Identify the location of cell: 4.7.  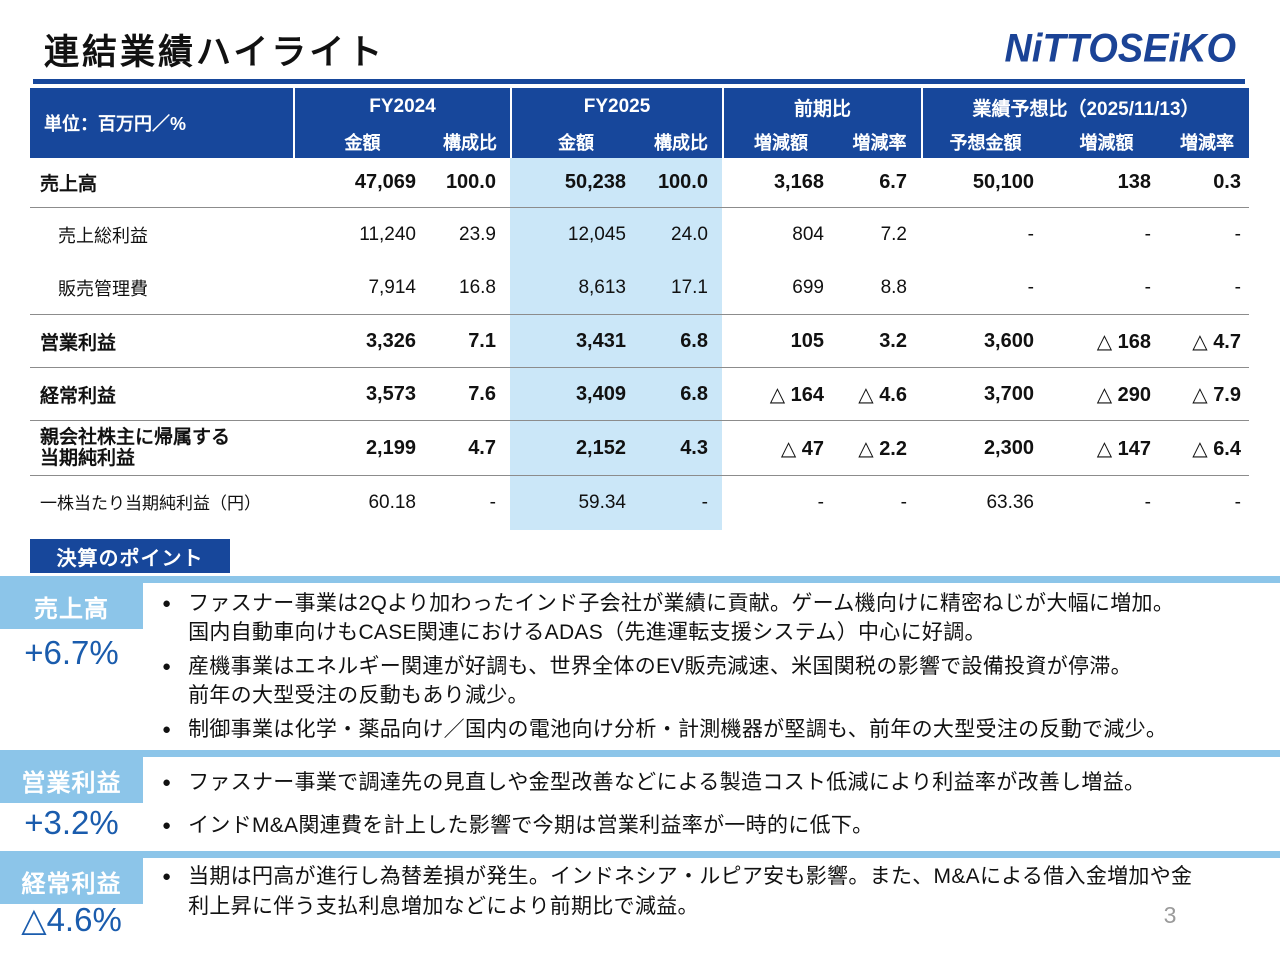
(482, 447).